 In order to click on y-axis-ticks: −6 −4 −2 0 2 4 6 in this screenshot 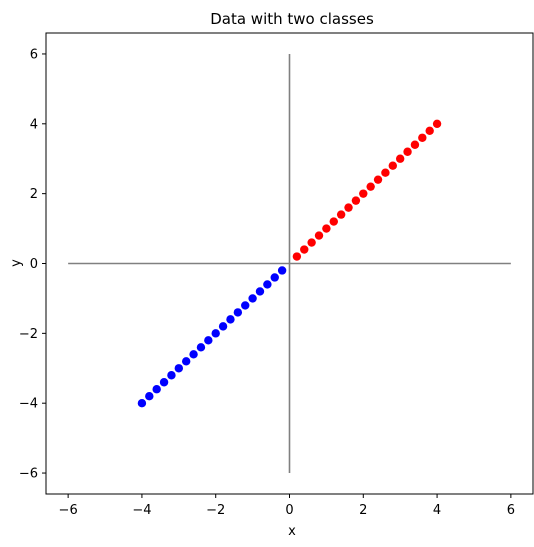, I will do `click(32, 264)`.